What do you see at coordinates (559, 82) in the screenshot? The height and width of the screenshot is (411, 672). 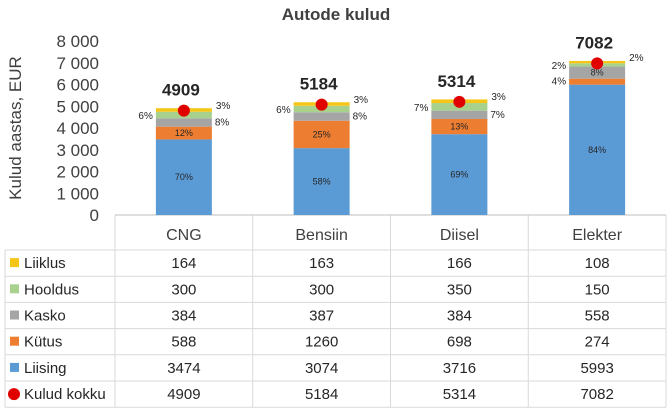 I see `segment-pct-label: 4%` at bounding box center [559, 82].